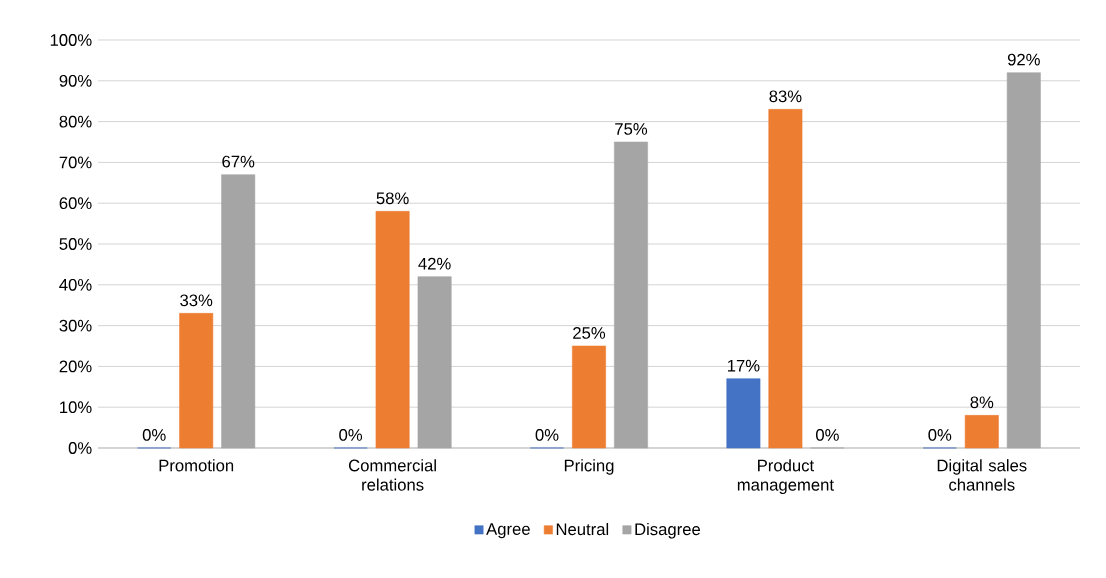  Describe the element at coordinates (75, 325) in the screenshot. I see `y-tick-label: 30%` at that location.